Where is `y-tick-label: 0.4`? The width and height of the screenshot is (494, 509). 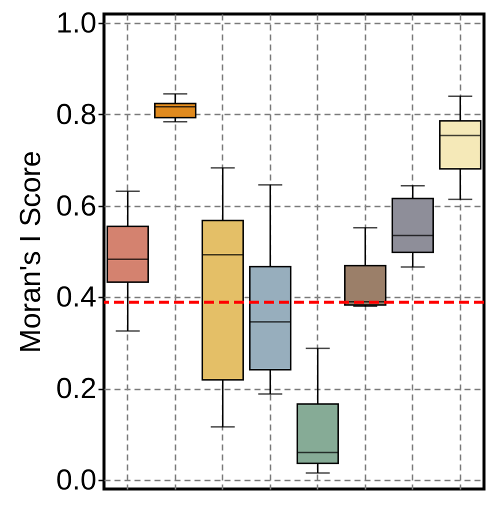
y-tick-label: 0.4 is located at coordinates (76, 298).